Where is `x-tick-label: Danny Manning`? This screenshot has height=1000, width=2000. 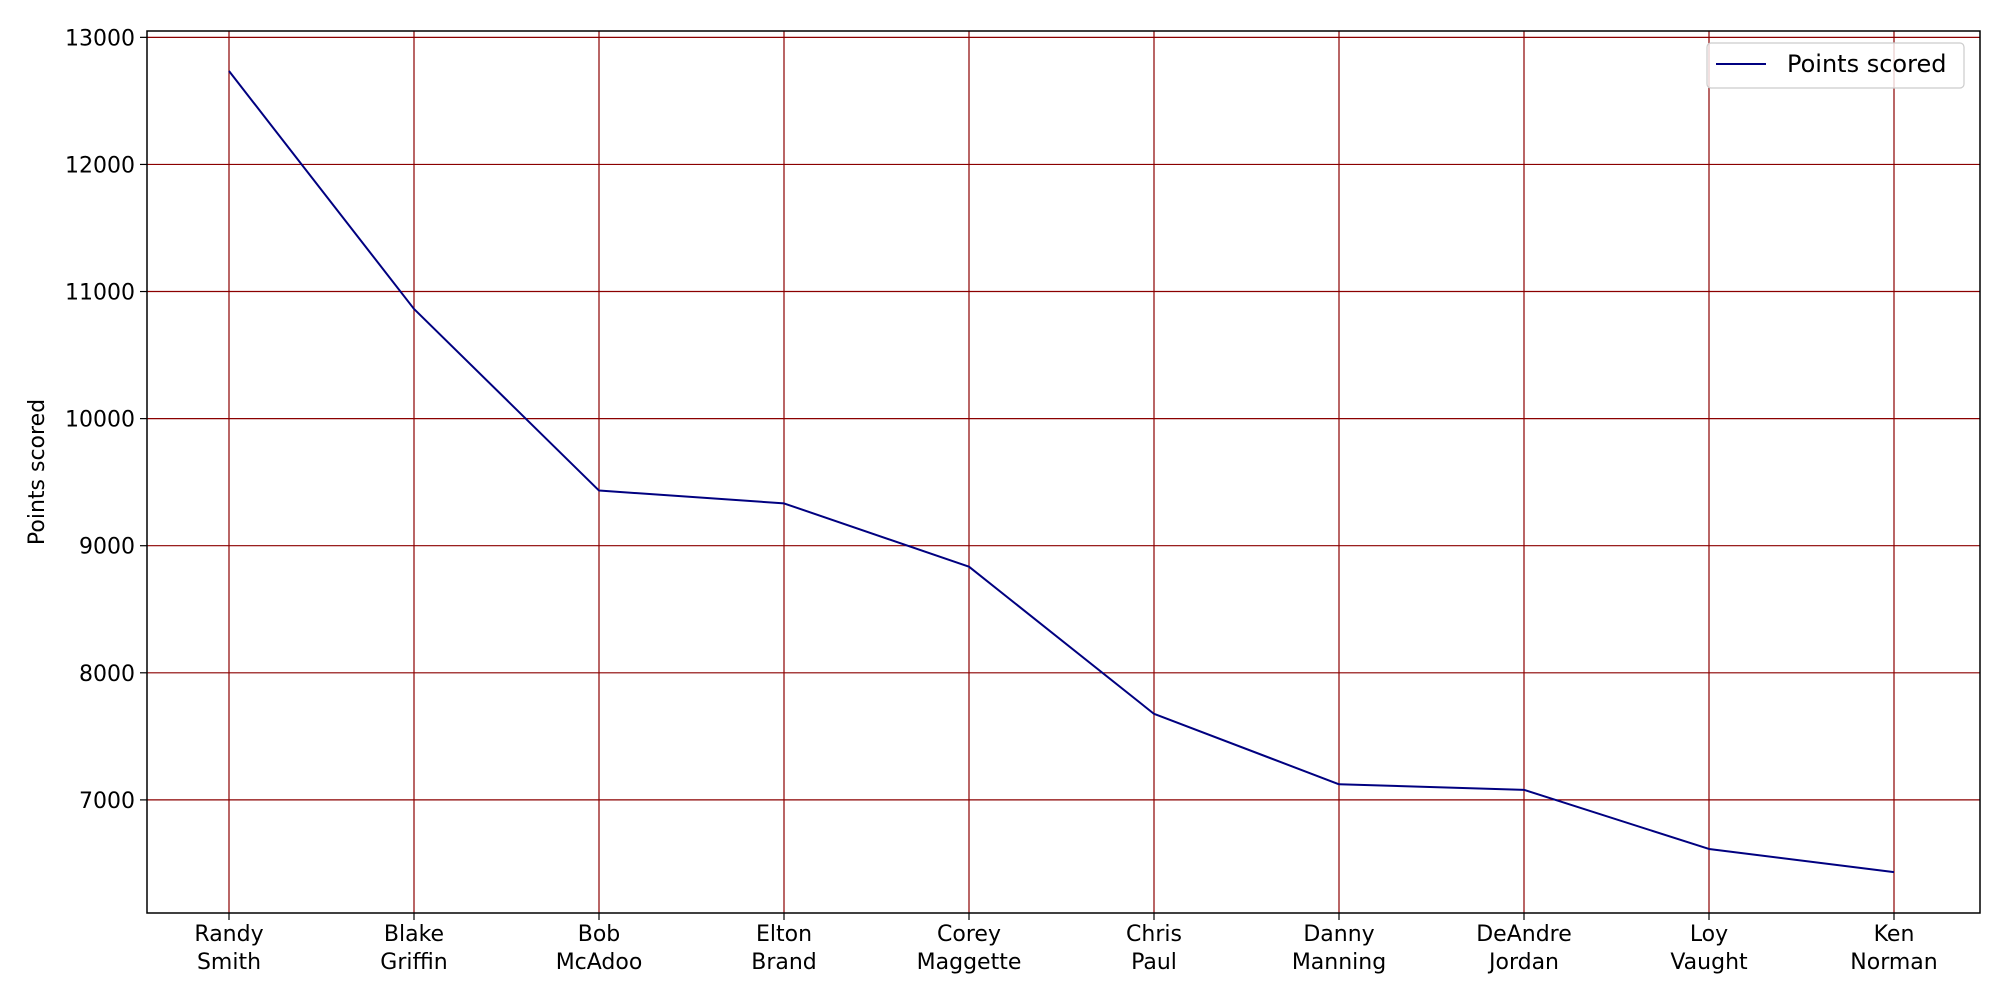
x-tick-label: Danny Manning is located at coordinates (1339, 948).